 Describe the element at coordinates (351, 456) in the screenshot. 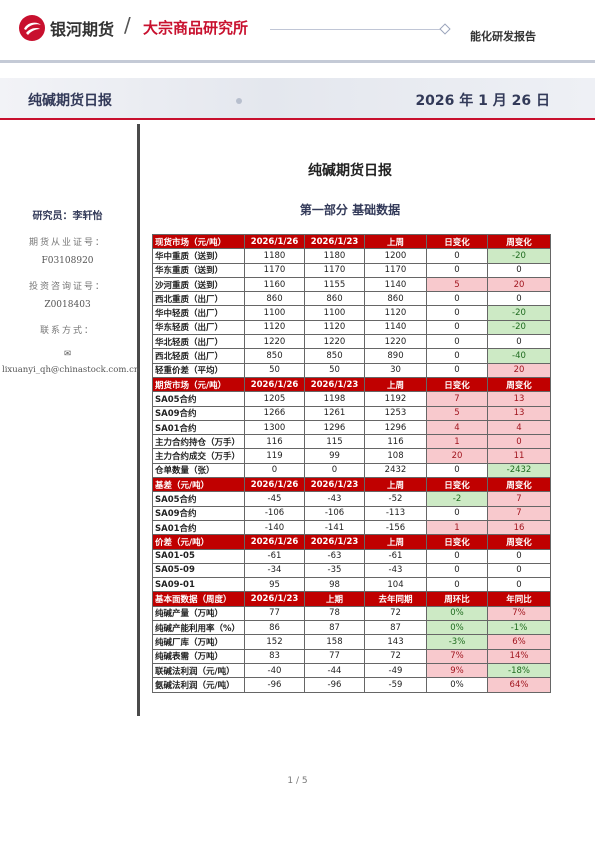

I see `table-row: 主力合约成交（万手） 119 99 108 20 11` at that location.